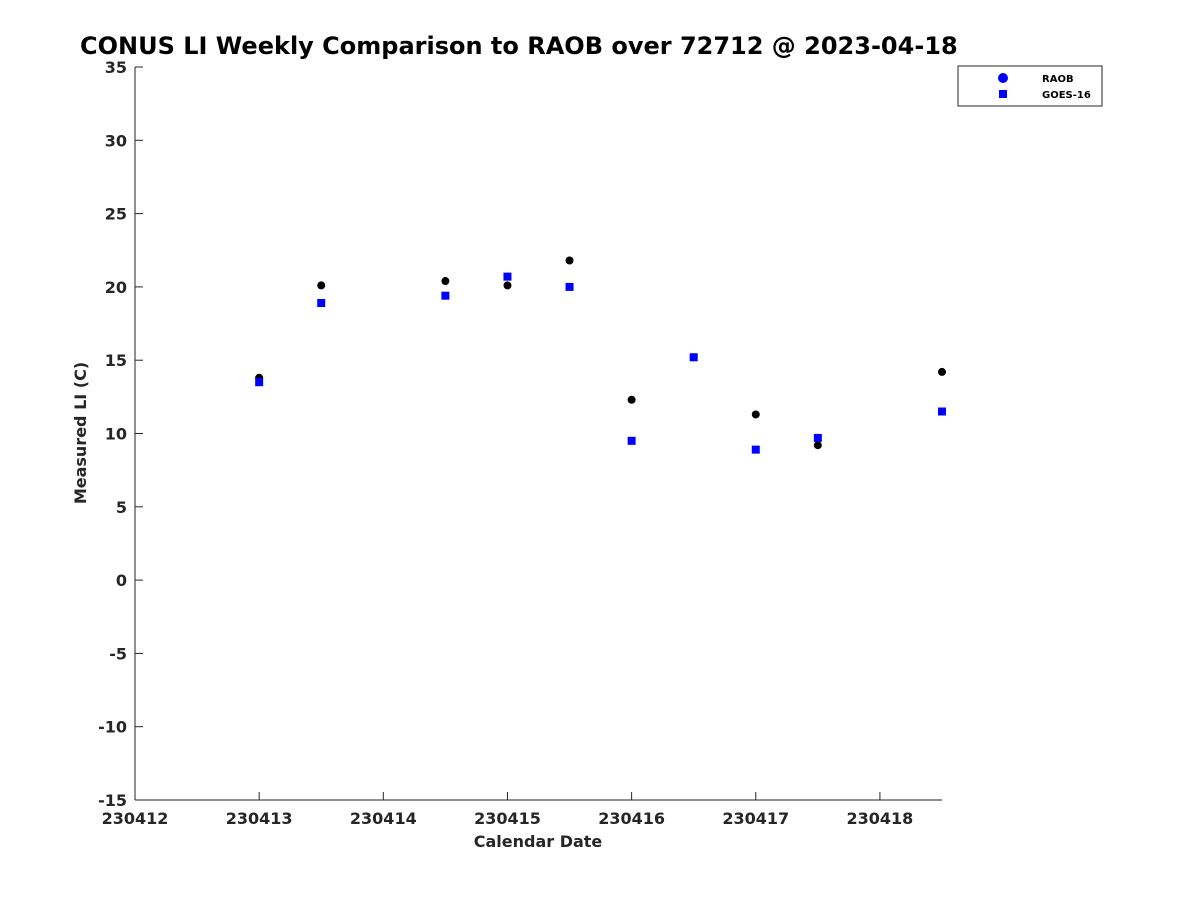 The height and width of the screenshot is (900, 1200). What do you see at coordinates (112, 800) in the screenshot?
I see `y-tick-label: -15` at bounding box center [112, 800].